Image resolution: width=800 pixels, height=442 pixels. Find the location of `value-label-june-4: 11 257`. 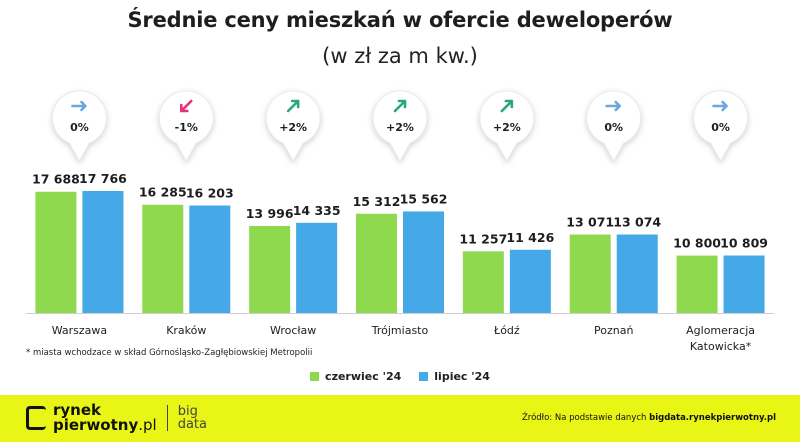

value-label-june-4: 11 257 is located at coordinates (483, 238).